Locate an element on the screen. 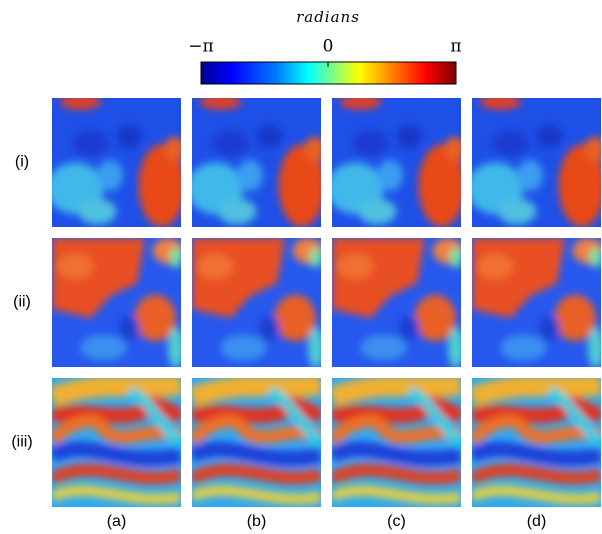 Image resolution: width=602 pixels, height=534 pixels. colorbar-tick: −π is located at coordinates (200, 47).